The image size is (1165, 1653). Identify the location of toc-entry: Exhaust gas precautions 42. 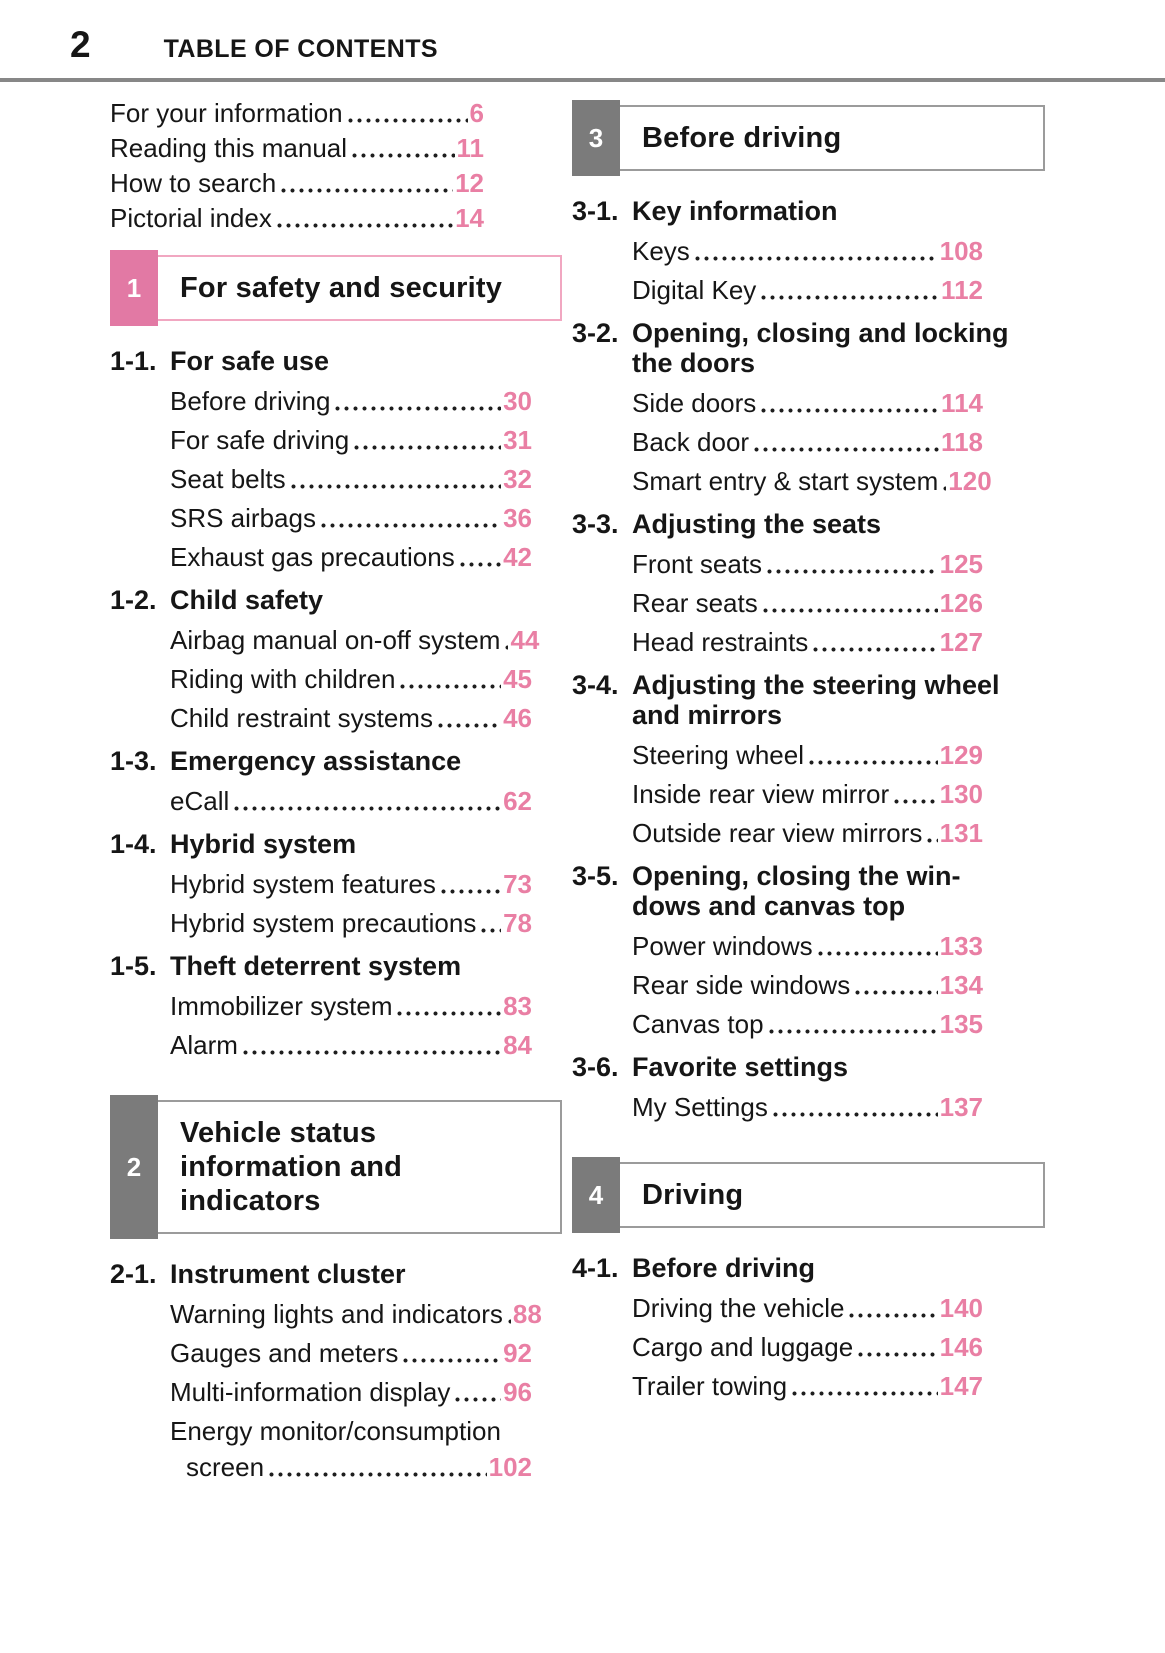
(336, 557).